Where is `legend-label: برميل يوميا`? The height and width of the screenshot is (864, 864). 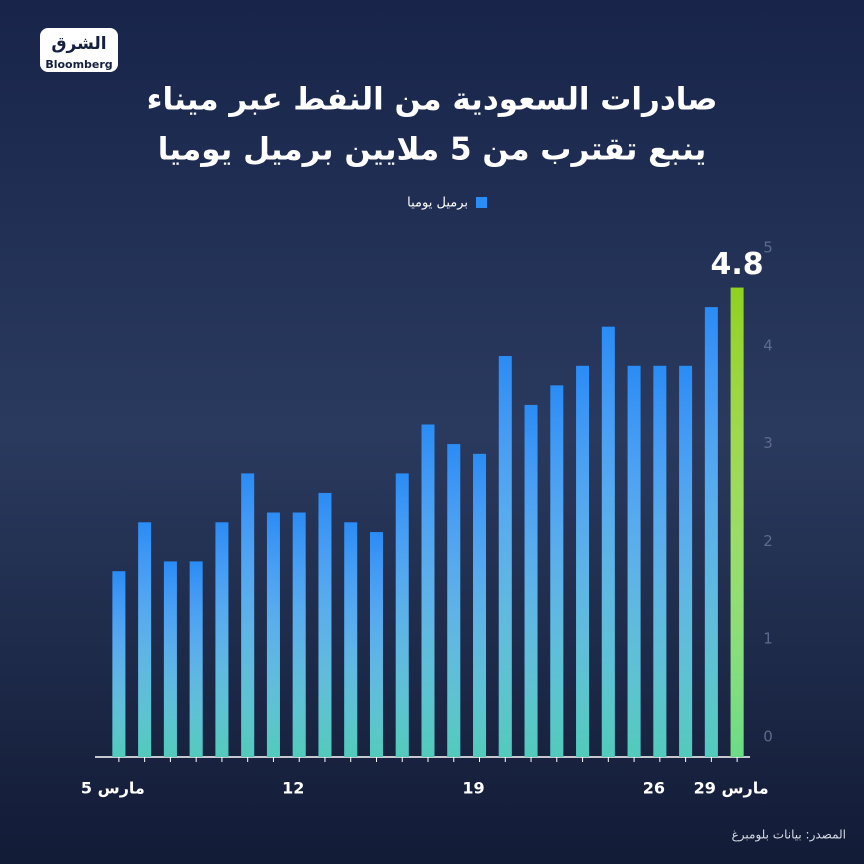
legend-label: برميل يوميا is located at coordinates (437, 203).